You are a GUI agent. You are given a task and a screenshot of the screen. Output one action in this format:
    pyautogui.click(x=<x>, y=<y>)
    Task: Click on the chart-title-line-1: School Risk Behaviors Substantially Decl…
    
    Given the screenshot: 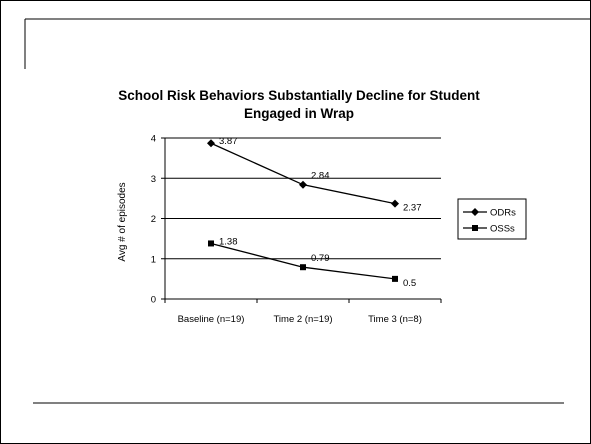 What is the action you would take?
    pyautogui.click(x=299, y=95)
    